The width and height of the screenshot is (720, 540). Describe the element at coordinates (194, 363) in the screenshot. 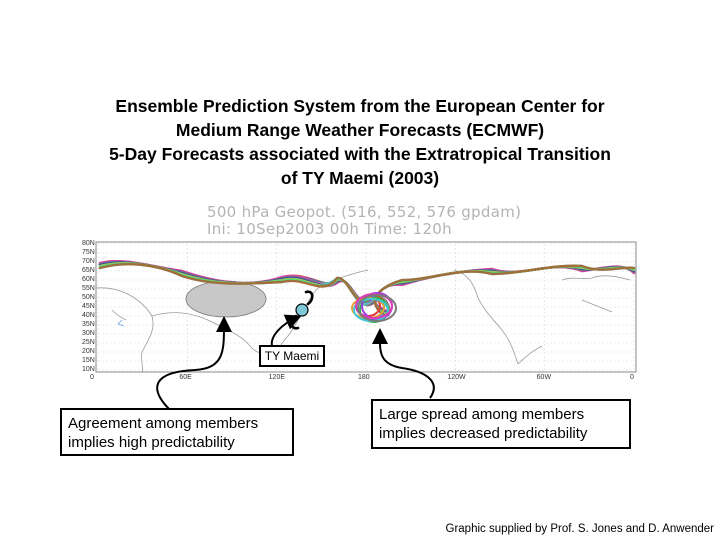

I see `arrow-to-agreement-region` at that location.